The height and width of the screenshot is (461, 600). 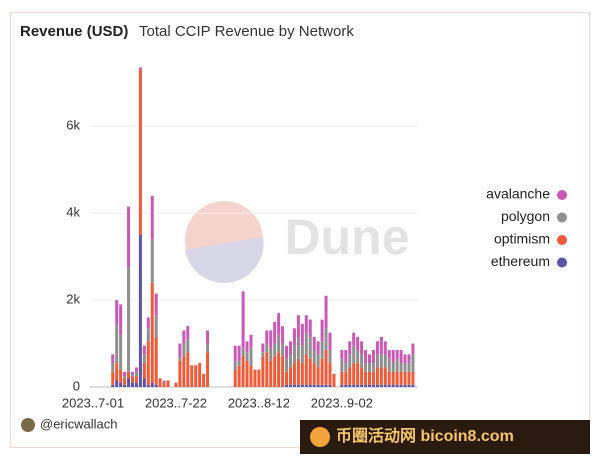 What do you see at coordinates (522, 239) in the screenshot?
I see `legend-label: optimism` at bounding box center [522, 239].